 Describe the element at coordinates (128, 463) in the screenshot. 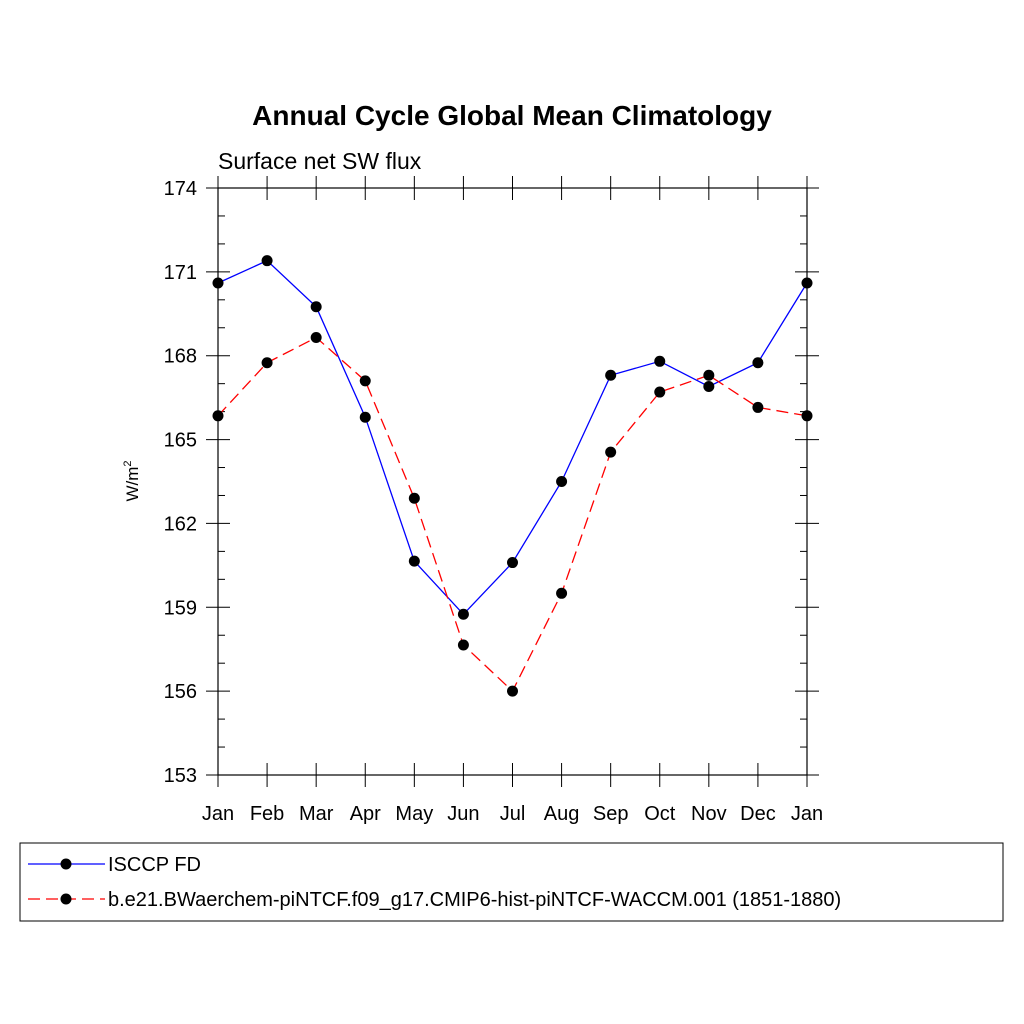

I see `y-axis-label-superscript: 2` at that location.